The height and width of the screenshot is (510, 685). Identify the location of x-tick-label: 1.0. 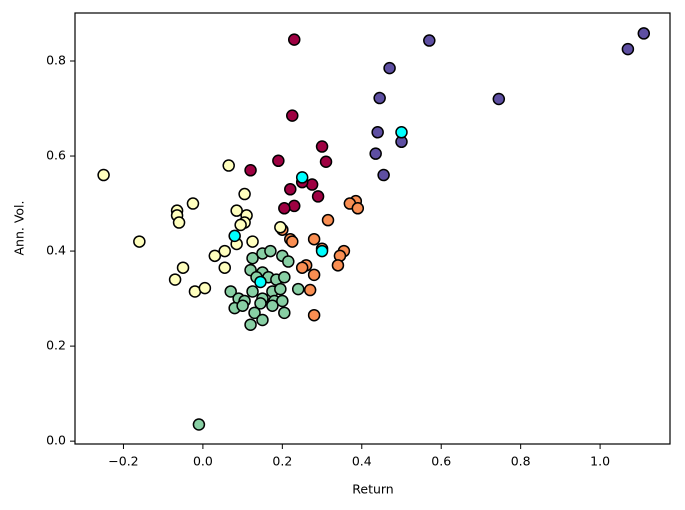
(600, 461).